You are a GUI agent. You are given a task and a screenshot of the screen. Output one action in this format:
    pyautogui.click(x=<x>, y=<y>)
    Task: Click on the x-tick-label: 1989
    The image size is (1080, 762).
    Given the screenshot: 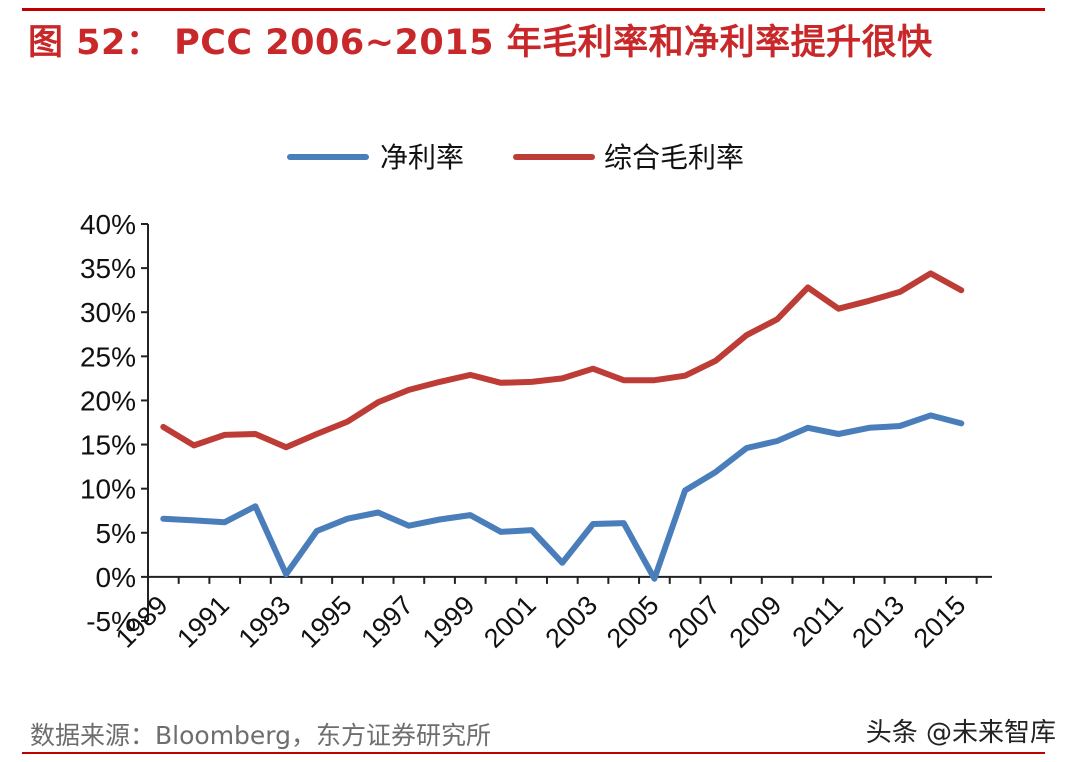 What is the action you would take?
    pyautogui.click(x=142, y=622)
    